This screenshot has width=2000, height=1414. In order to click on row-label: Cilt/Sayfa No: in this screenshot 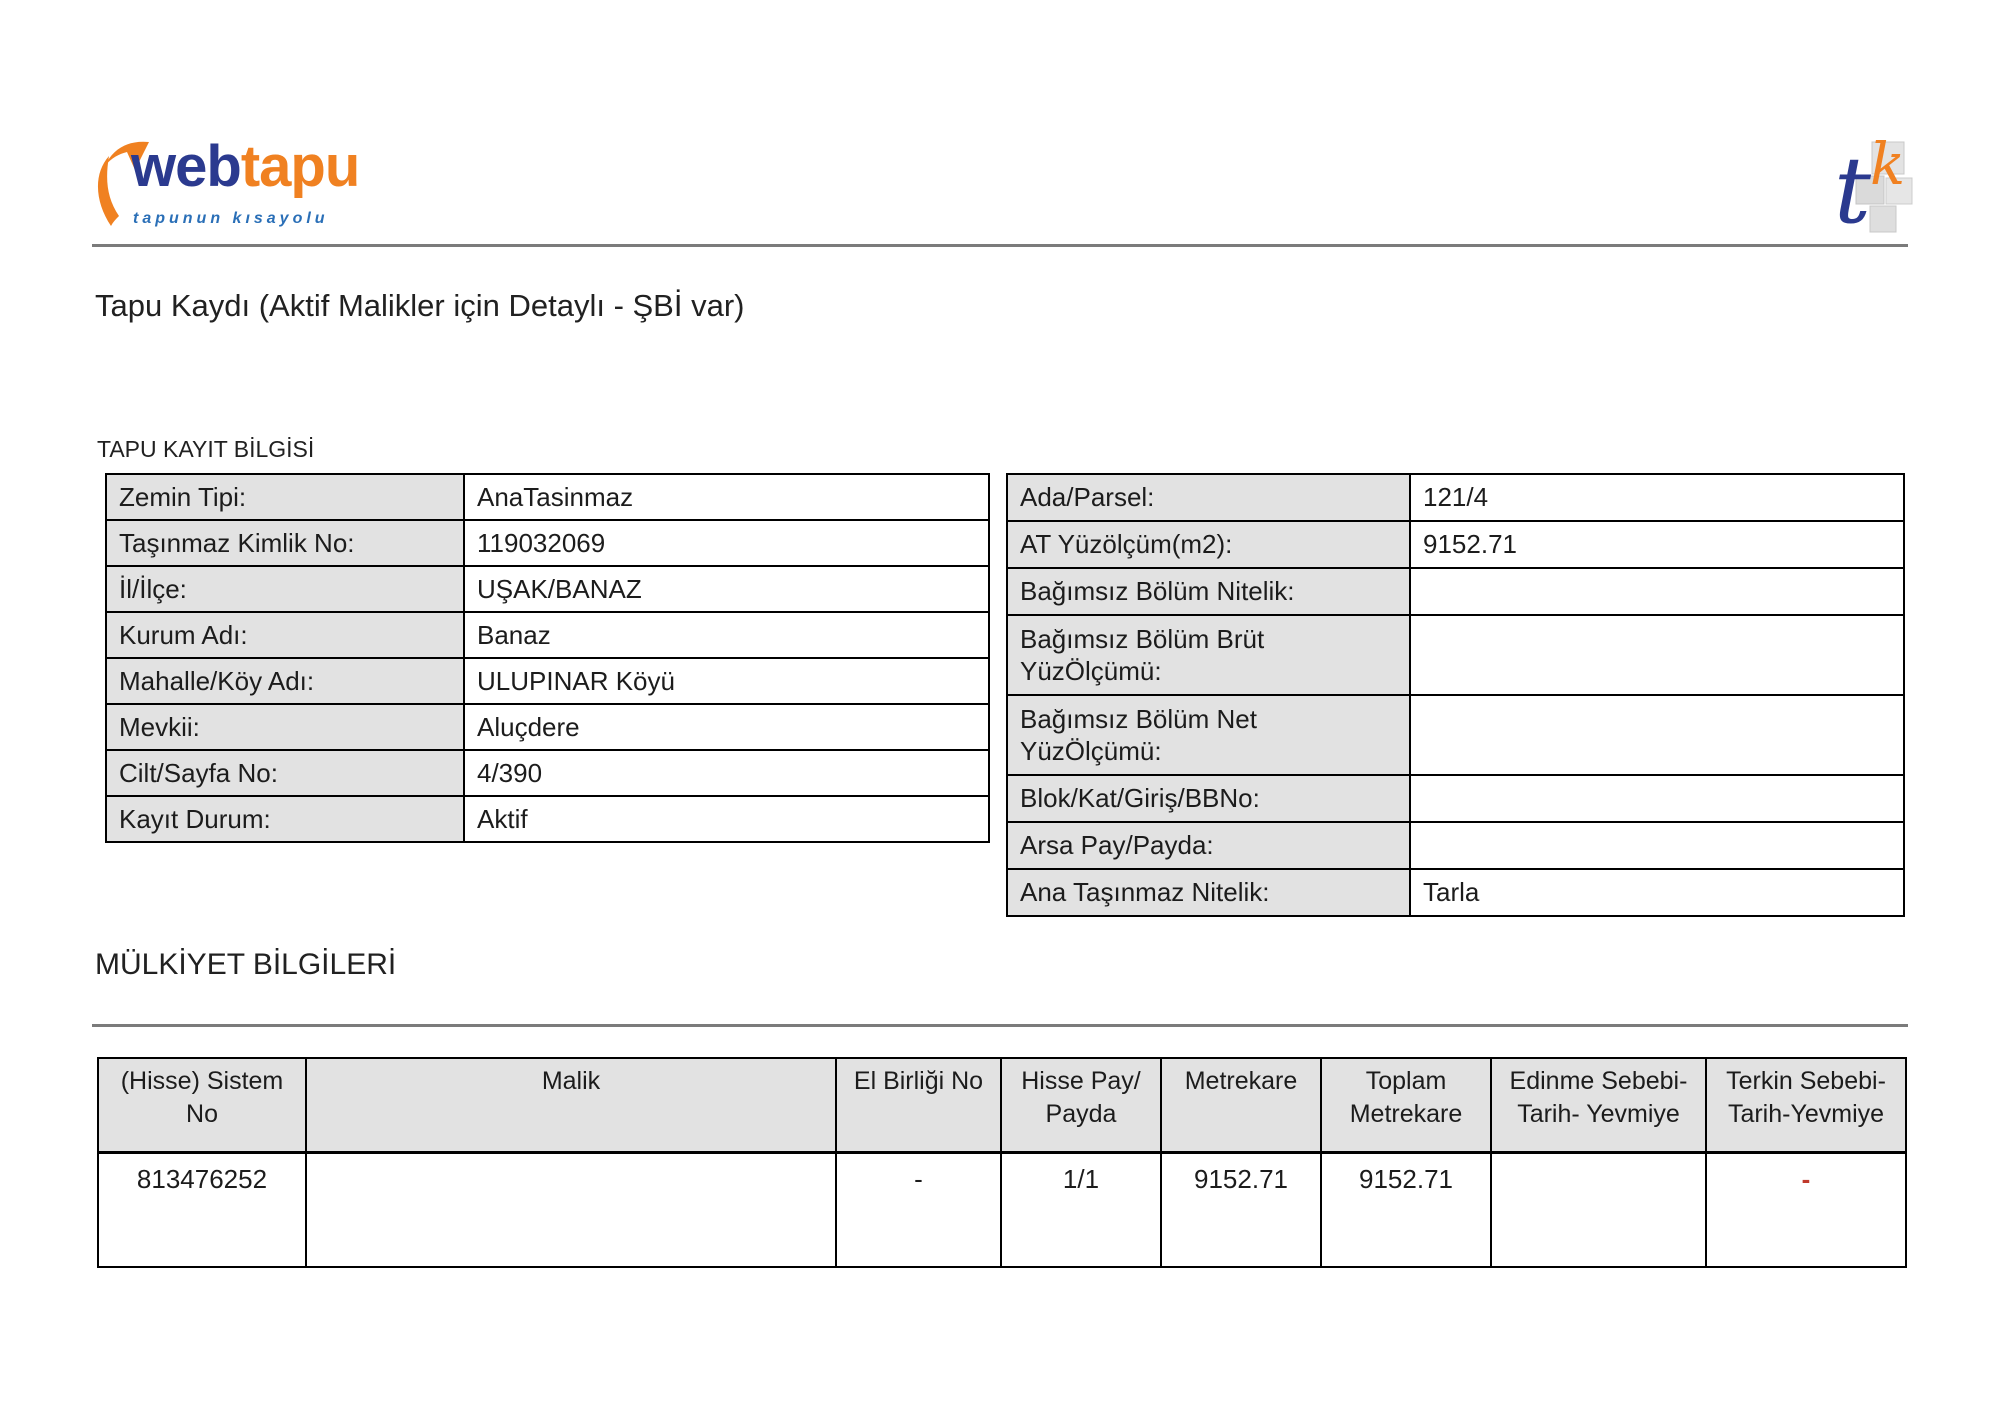, I will do `click(285, 773)`.